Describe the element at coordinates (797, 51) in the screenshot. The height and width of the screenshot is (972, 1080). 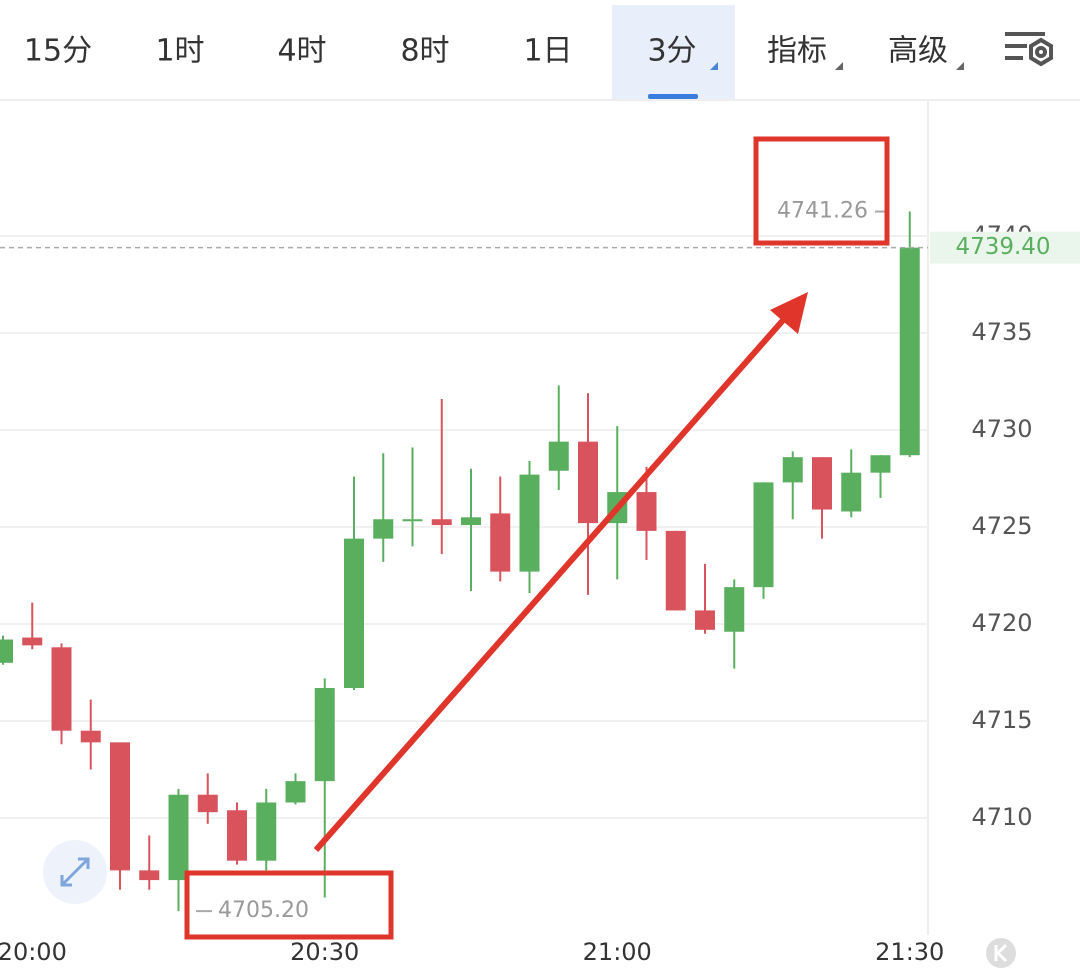
I see `tab: 指标` at that location.